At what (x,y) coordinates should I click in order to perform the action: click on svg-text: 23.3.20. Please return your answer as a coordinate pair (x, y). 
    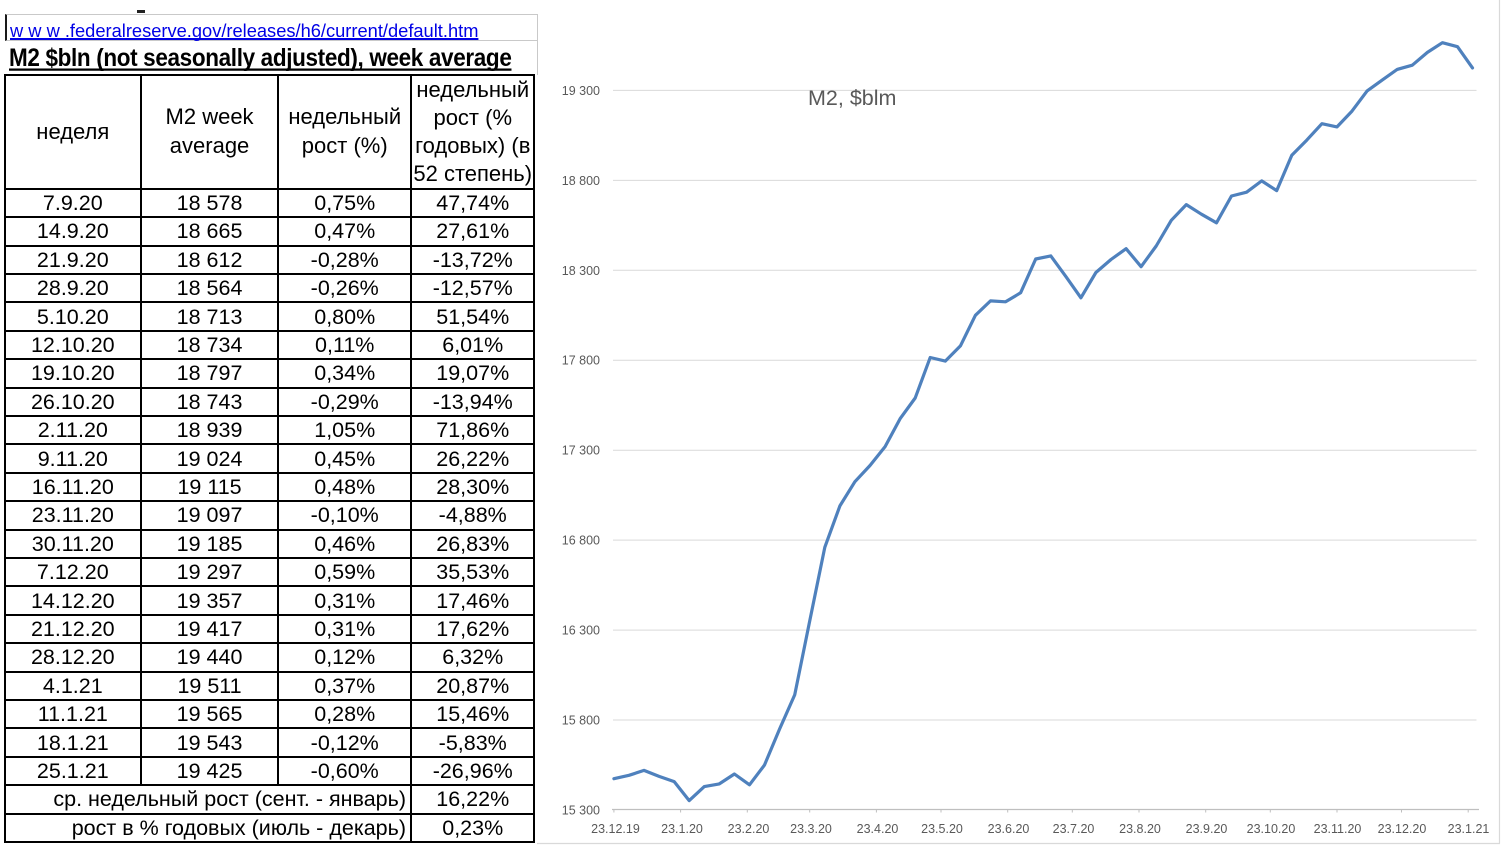
    Looking at the image, I should click on (811, 829).